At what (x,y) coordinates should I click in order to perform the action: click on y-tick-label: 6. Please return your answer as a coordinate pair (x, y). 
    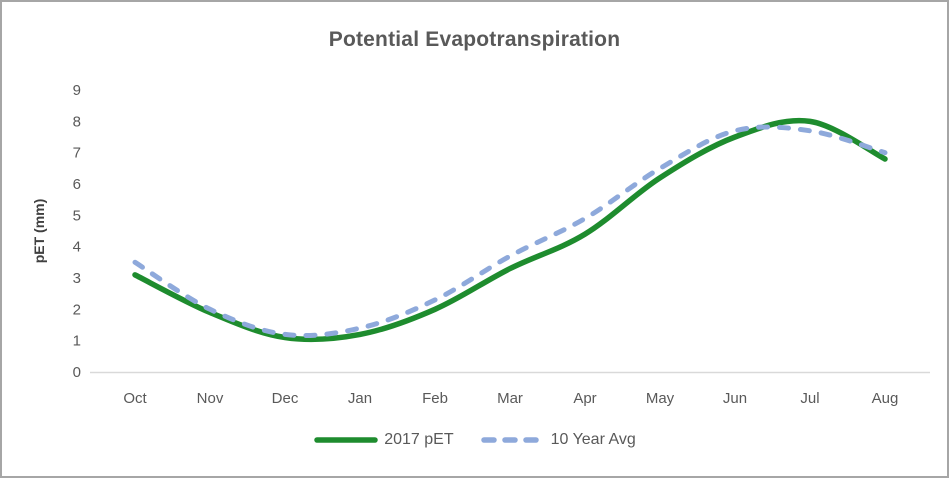
    Looking at the image, I should click on (77, 184).